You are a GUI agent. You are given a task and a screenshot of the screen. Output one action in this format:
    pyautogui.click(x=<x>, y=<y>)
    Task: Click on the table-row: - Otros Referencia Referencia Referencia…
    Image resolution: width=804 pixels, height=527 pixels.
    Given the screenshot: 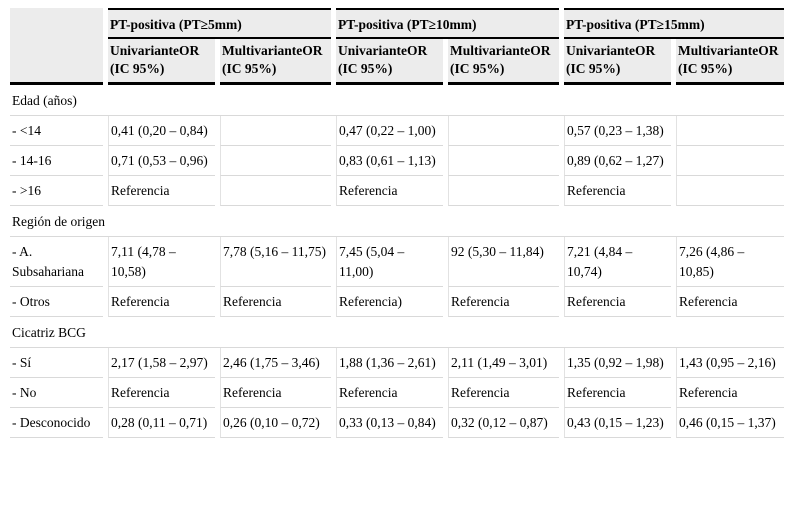 What is the action you would take?
    pyautogui.click(x=397, y=302)
    